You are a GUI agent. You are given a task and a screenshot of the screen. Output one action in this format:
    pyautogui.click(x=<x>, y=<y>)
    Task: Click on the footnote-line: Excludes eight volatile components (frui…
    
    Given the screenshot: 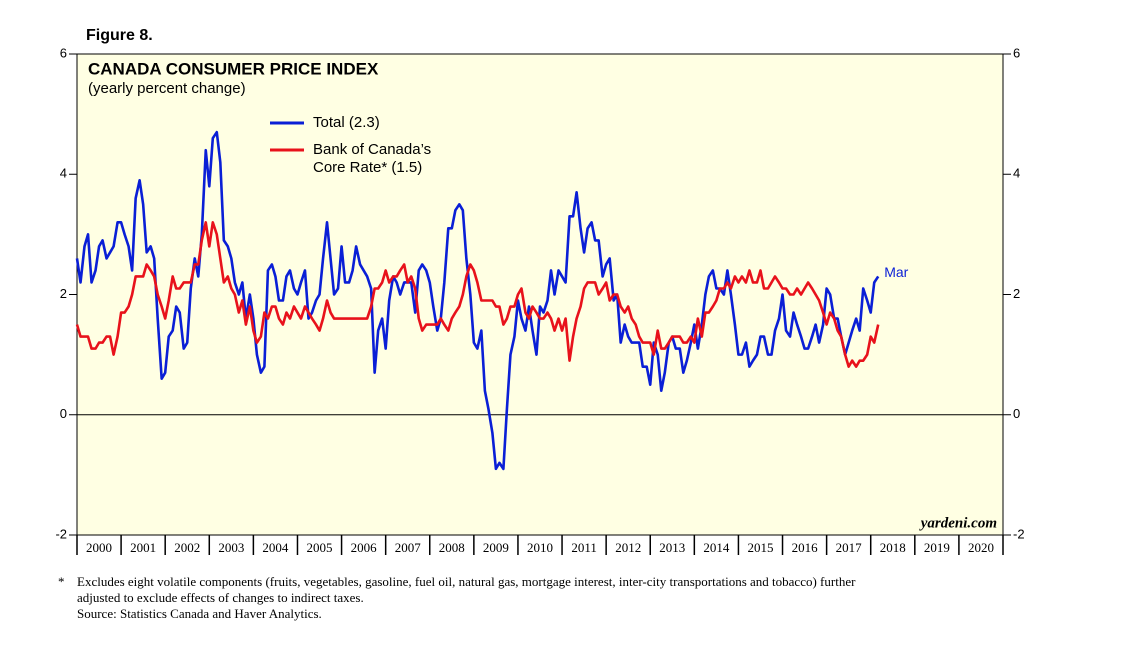 What is the action you would take?
    pyautogui.click(x=466, y=581)
    